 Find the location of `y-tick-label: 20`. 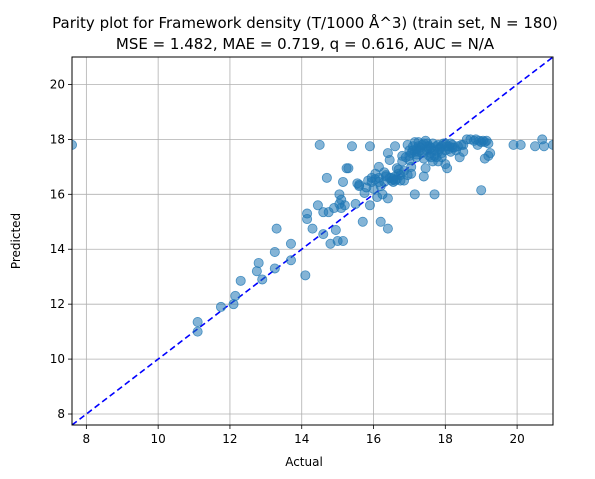

y-tick-label: 20 is located at coordinates (57, 84).